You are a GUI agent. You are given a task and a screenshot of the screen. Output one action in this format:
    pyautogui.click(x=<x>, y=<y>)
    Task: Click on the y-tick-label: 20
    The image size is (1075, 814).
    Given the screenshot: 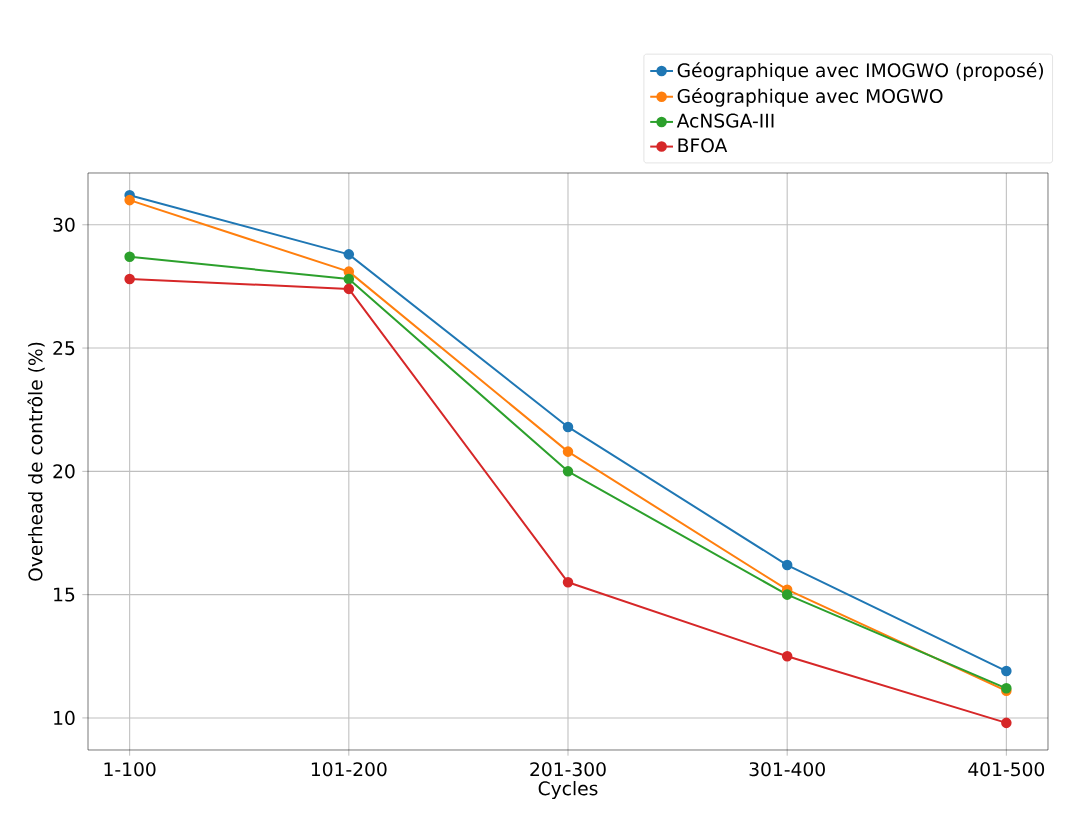 What is the action you would take?
    pyautogui.click(x=64, y=471)
    